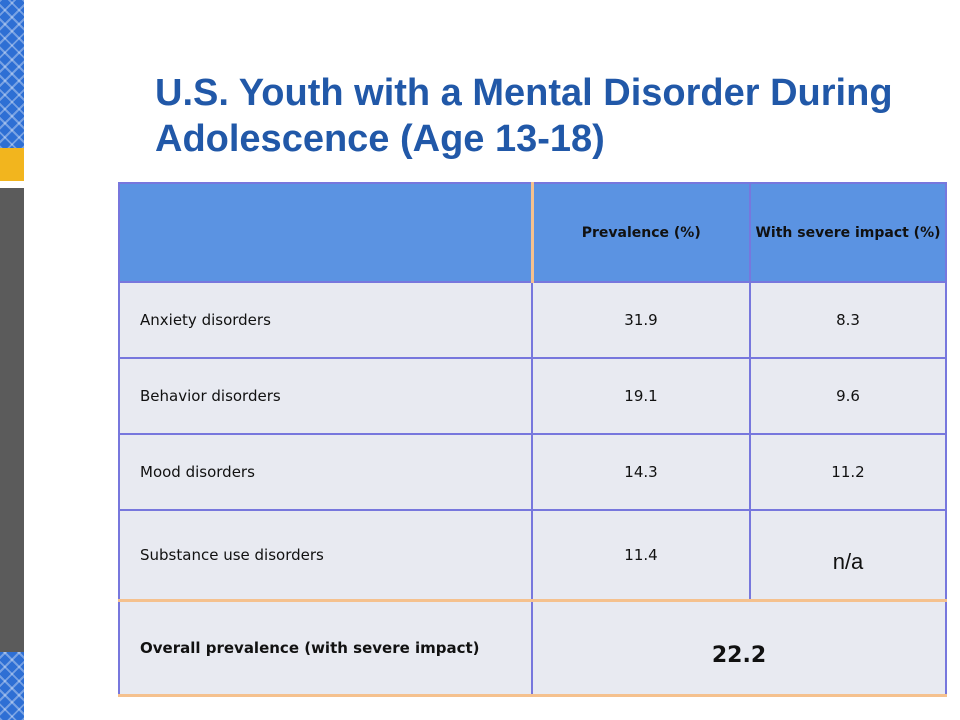 The image size is (960, 720). What do you see at coordinates (325, 472) in the screenshot?
I see `row-label: Mood disorders` at bounding box center [325, 472].